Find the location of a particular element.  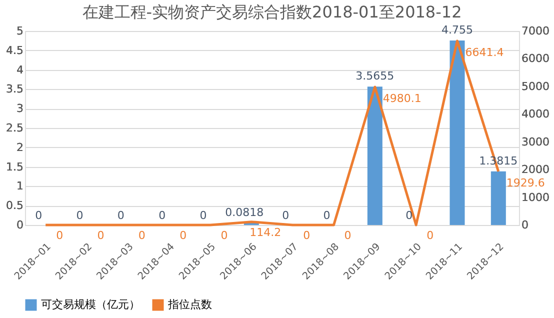

y-tick-label: 1.5 is located at coordinates (15, 167).